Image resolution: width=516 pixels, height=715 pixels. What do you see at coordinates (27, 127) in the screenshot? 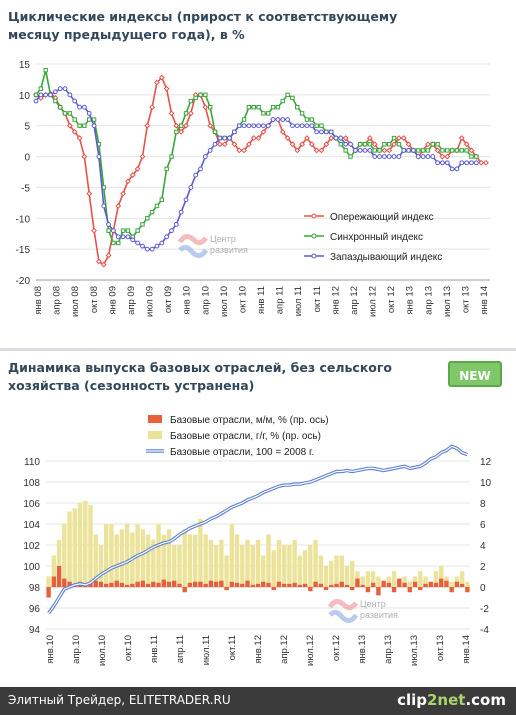
I see `y-tick-label: 5` at bounding box center [27, 127].